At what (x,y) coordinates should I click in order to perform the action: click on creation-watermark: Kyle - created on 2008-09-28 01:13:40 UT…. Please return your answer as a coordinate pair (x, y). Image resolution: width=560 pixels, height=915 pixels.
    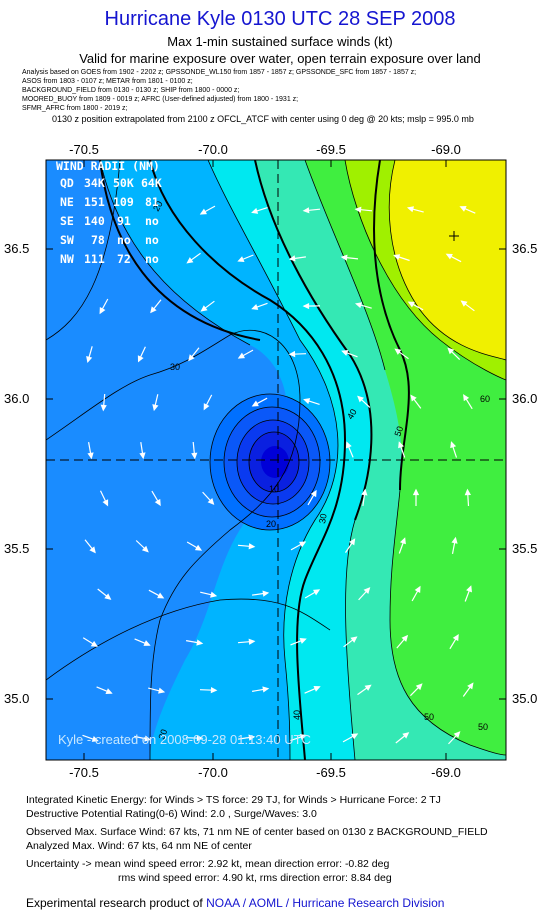
    Looking at the image, I should click on (184, 739).